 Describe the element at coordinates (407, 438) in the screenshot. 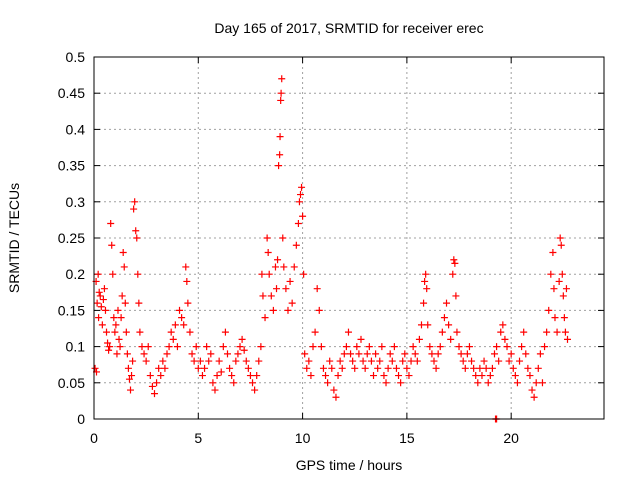

I see `x-tick-label: 15` at that location.